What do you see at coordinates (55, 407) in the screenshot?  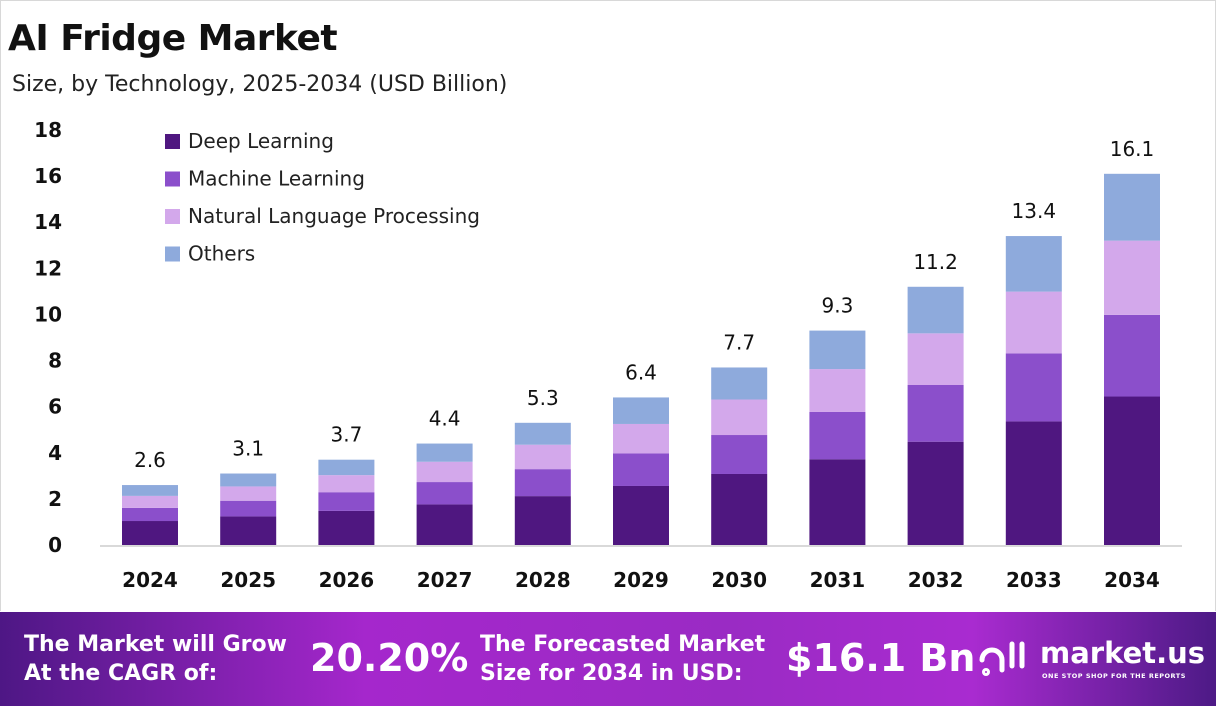 I see `y-tick-label: 6` at bounding box center [55, 407].